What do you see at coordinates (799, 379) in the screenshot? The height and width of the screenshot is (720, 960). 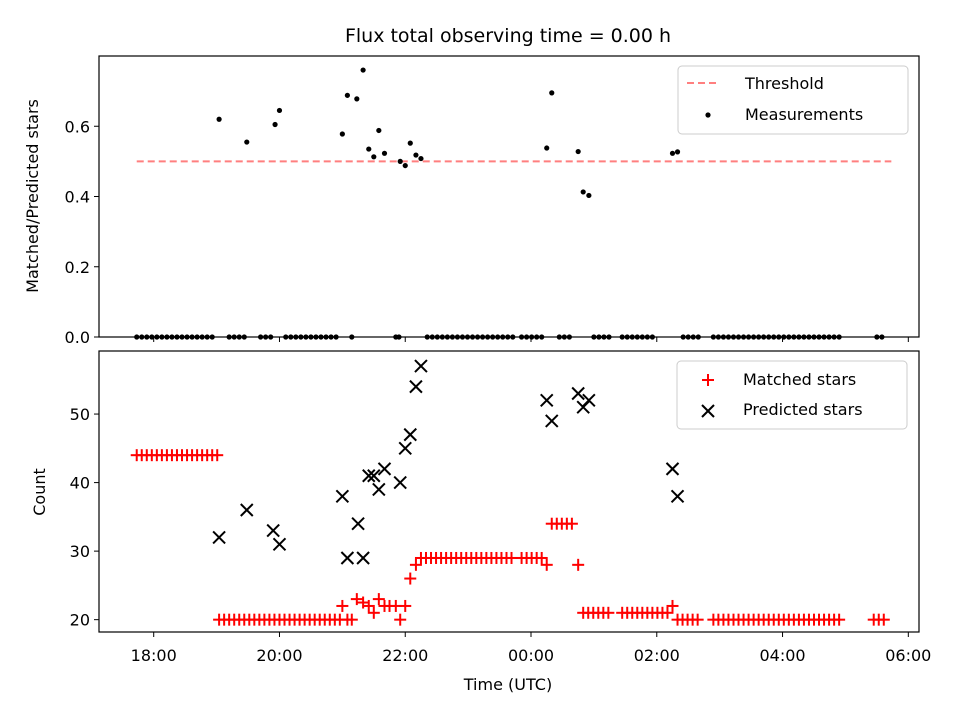 I see `legend-matched-label: Matched stars` at bounding box center [799, 379].